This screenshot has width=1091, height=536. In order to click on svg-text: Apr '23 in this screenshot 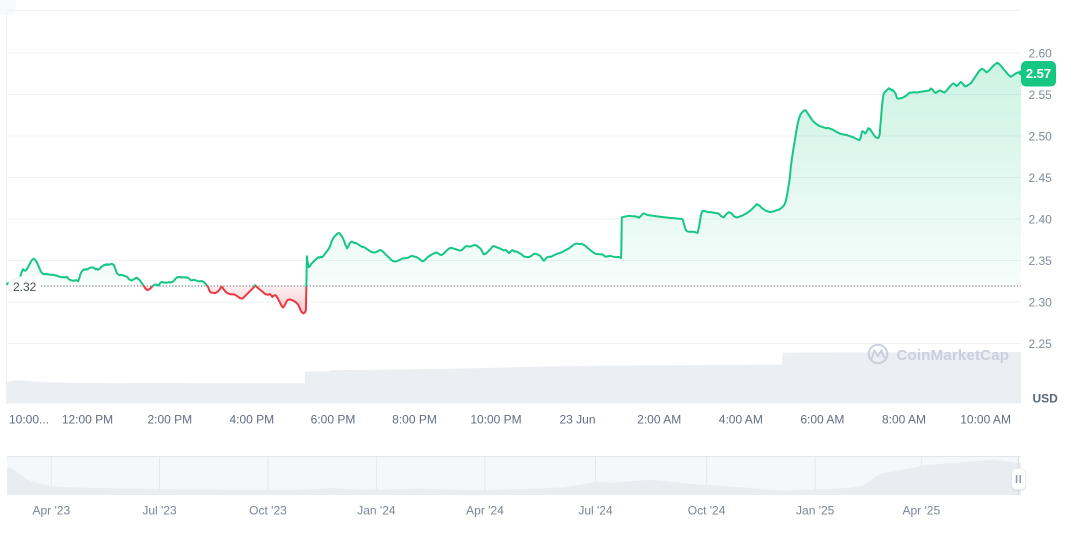, I will do `click(51, 510)`.